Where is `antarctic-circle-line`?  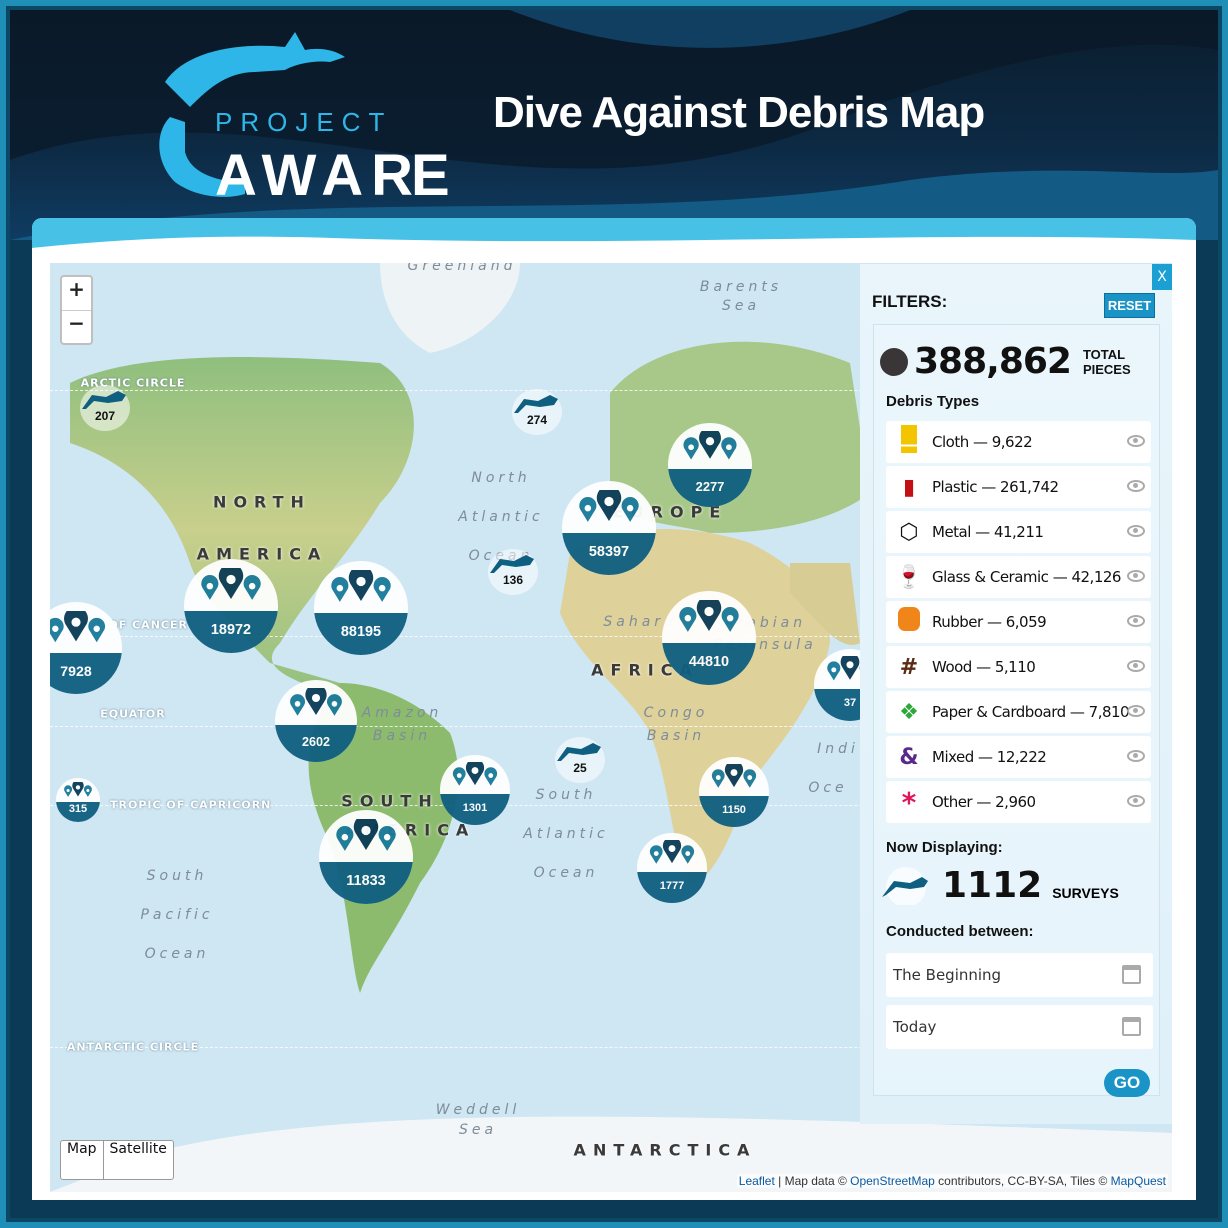 antarctic-circle-line is located at coordinates (611, 1047).